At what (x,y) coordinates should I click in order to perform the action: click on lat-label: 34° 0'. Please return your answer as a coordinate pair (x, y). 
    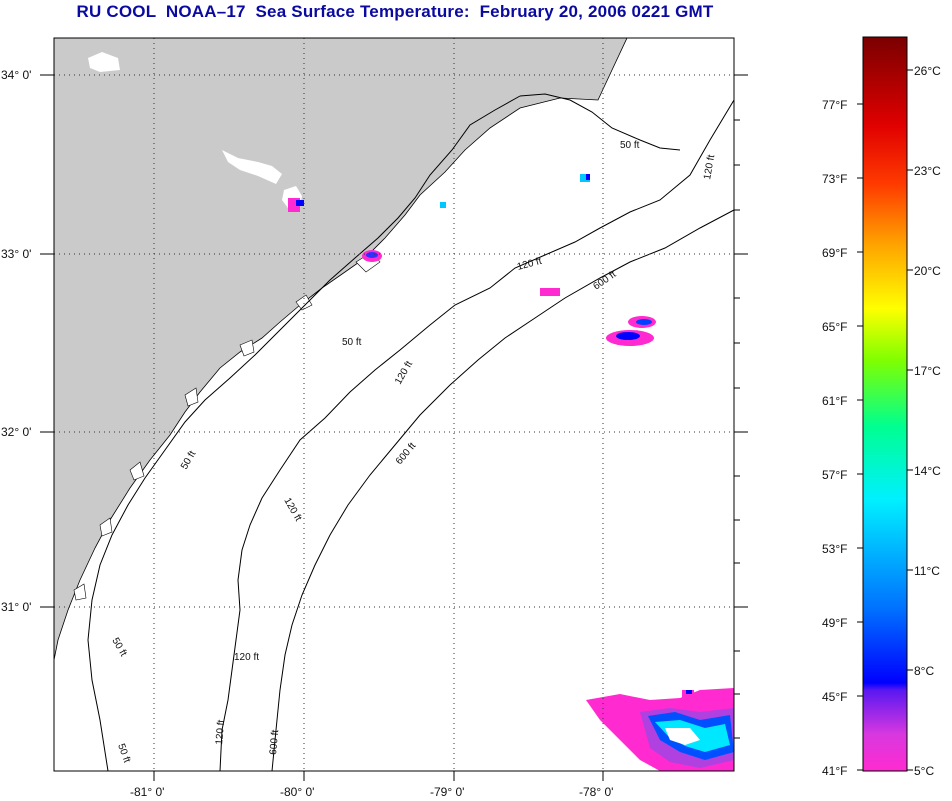
    Looking at the image, I should click on (16, 75).